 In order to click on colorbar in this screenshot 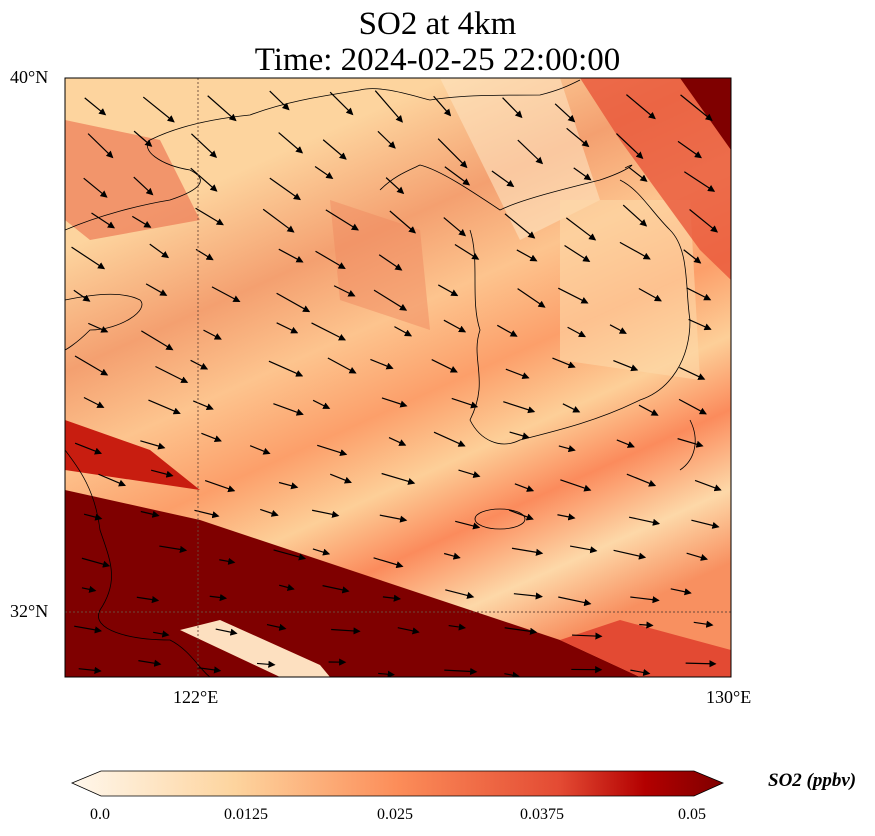, I will do `click(397, 783)`.